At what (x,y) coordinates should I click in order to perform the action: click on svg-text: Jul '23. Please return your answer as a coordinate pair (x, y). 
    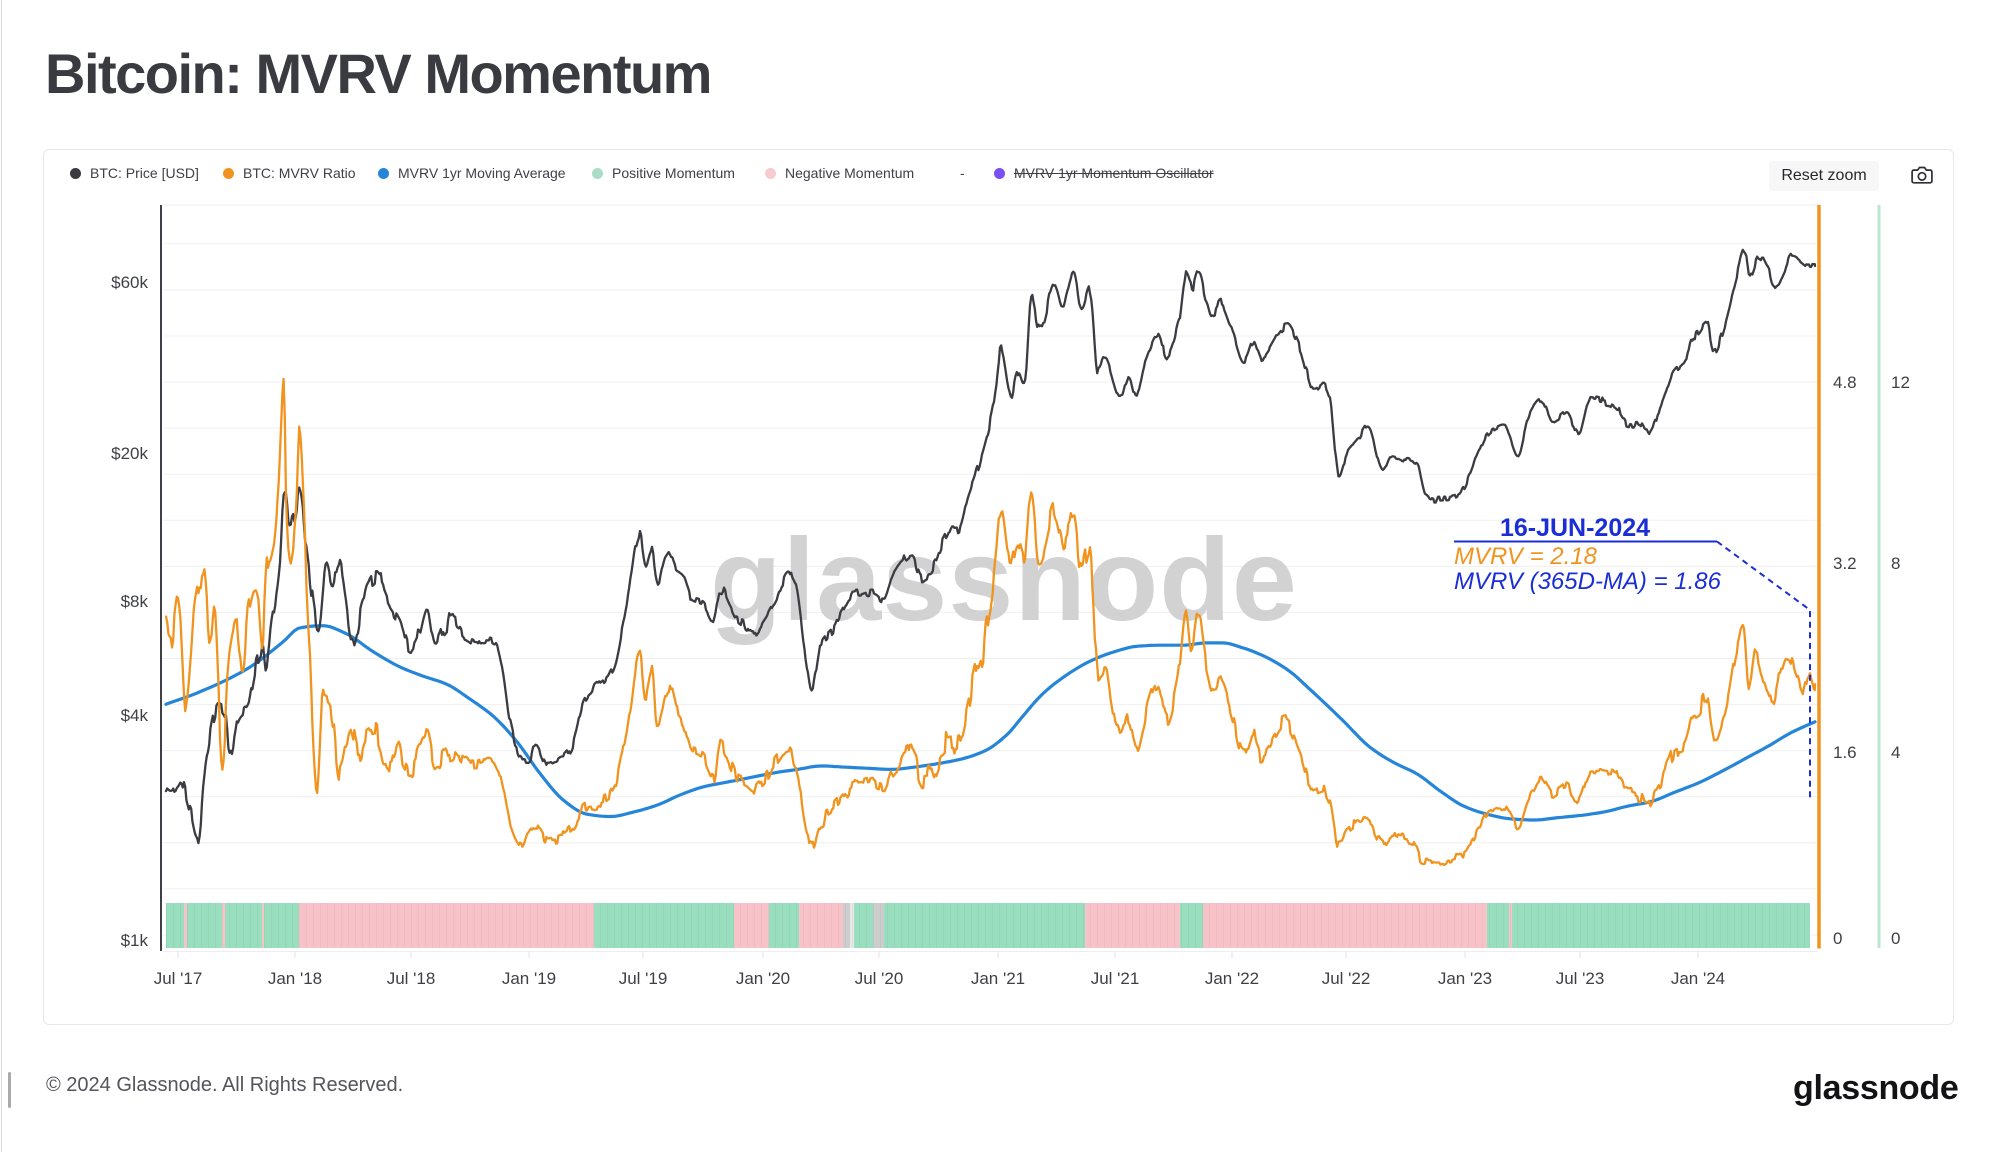
    Looking at the image, I should click on (1580, 978).